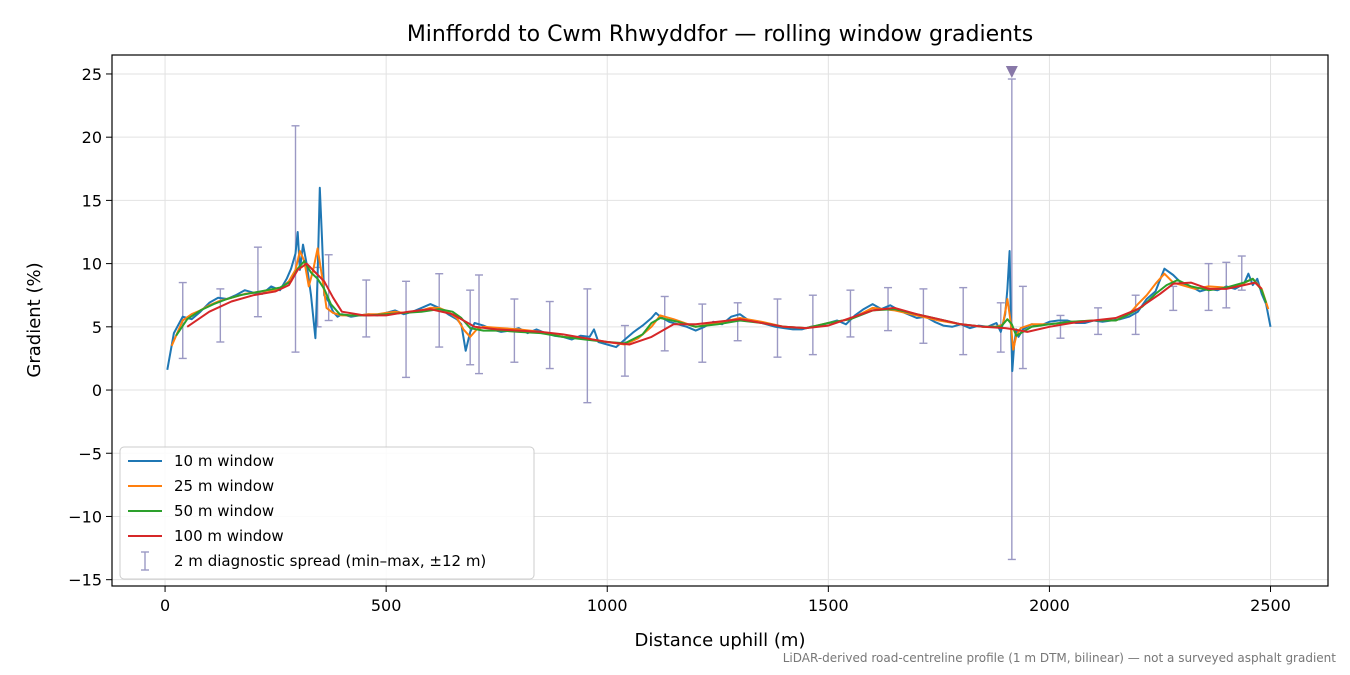 This screenshot has width=1350, height=675. Describe the element at coordinates (85, 580) in the screenshot. I see `y-tick-label: −15` at that location.